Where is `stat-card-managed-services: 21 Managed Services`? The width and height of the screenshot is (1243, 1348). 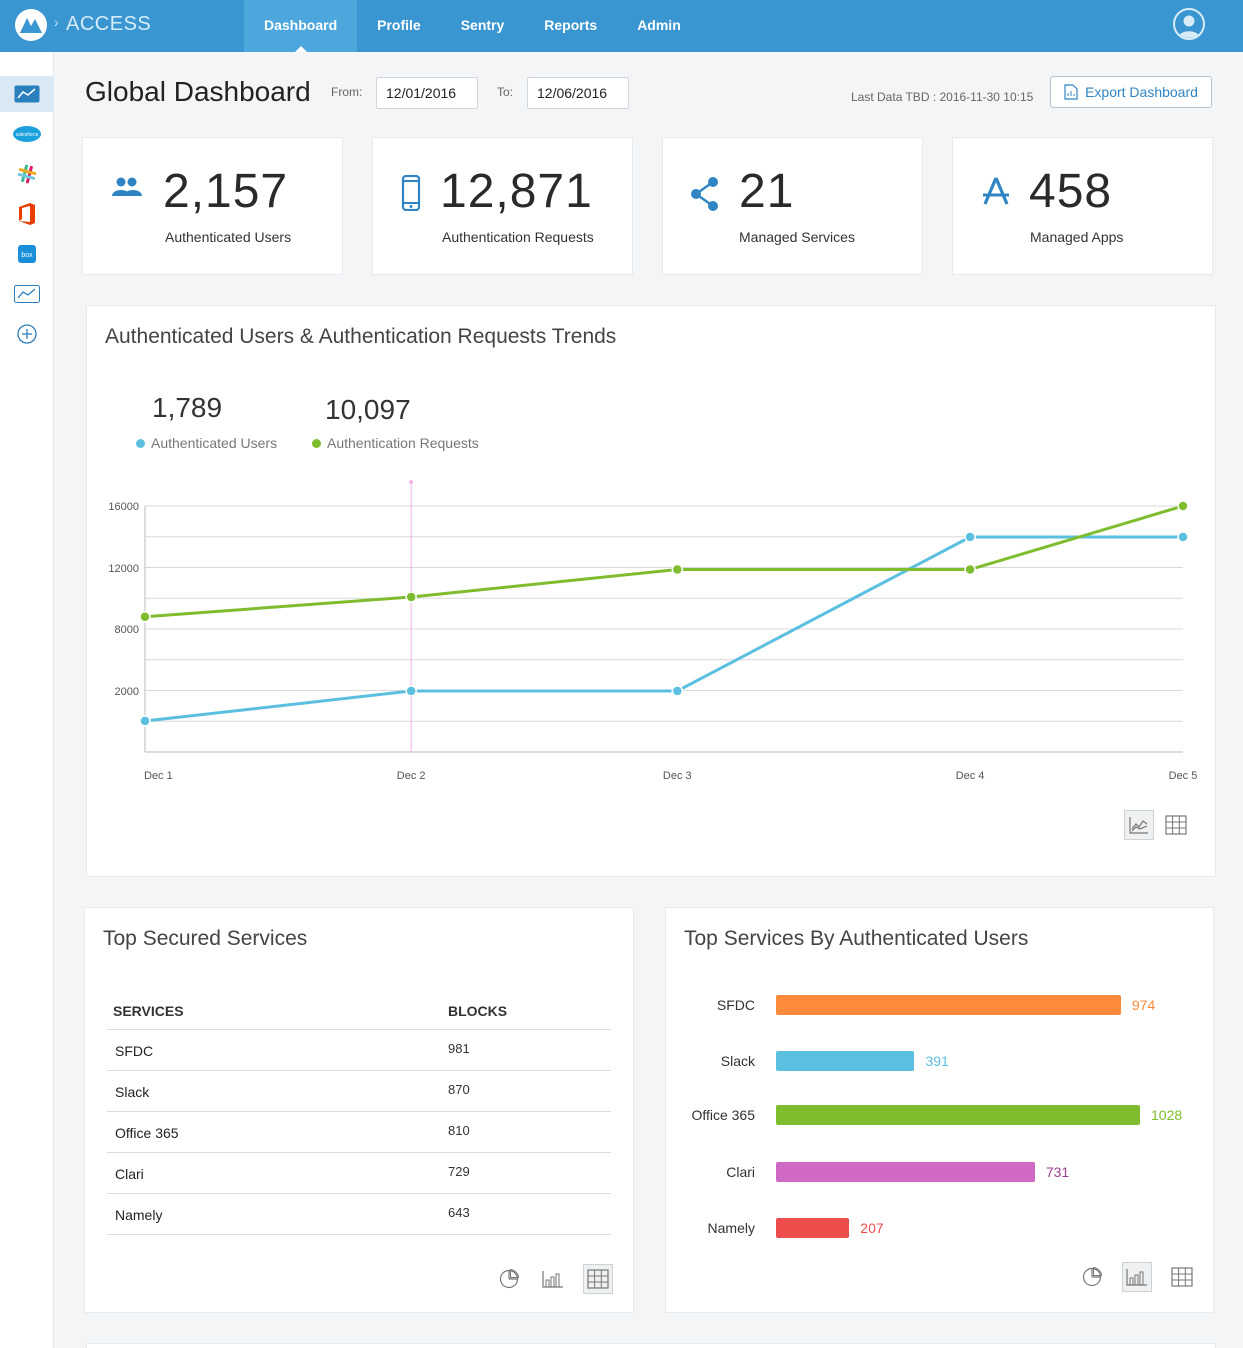
stat-card-managed-services: 21 Managed Services is located at coordinates (792, 206).